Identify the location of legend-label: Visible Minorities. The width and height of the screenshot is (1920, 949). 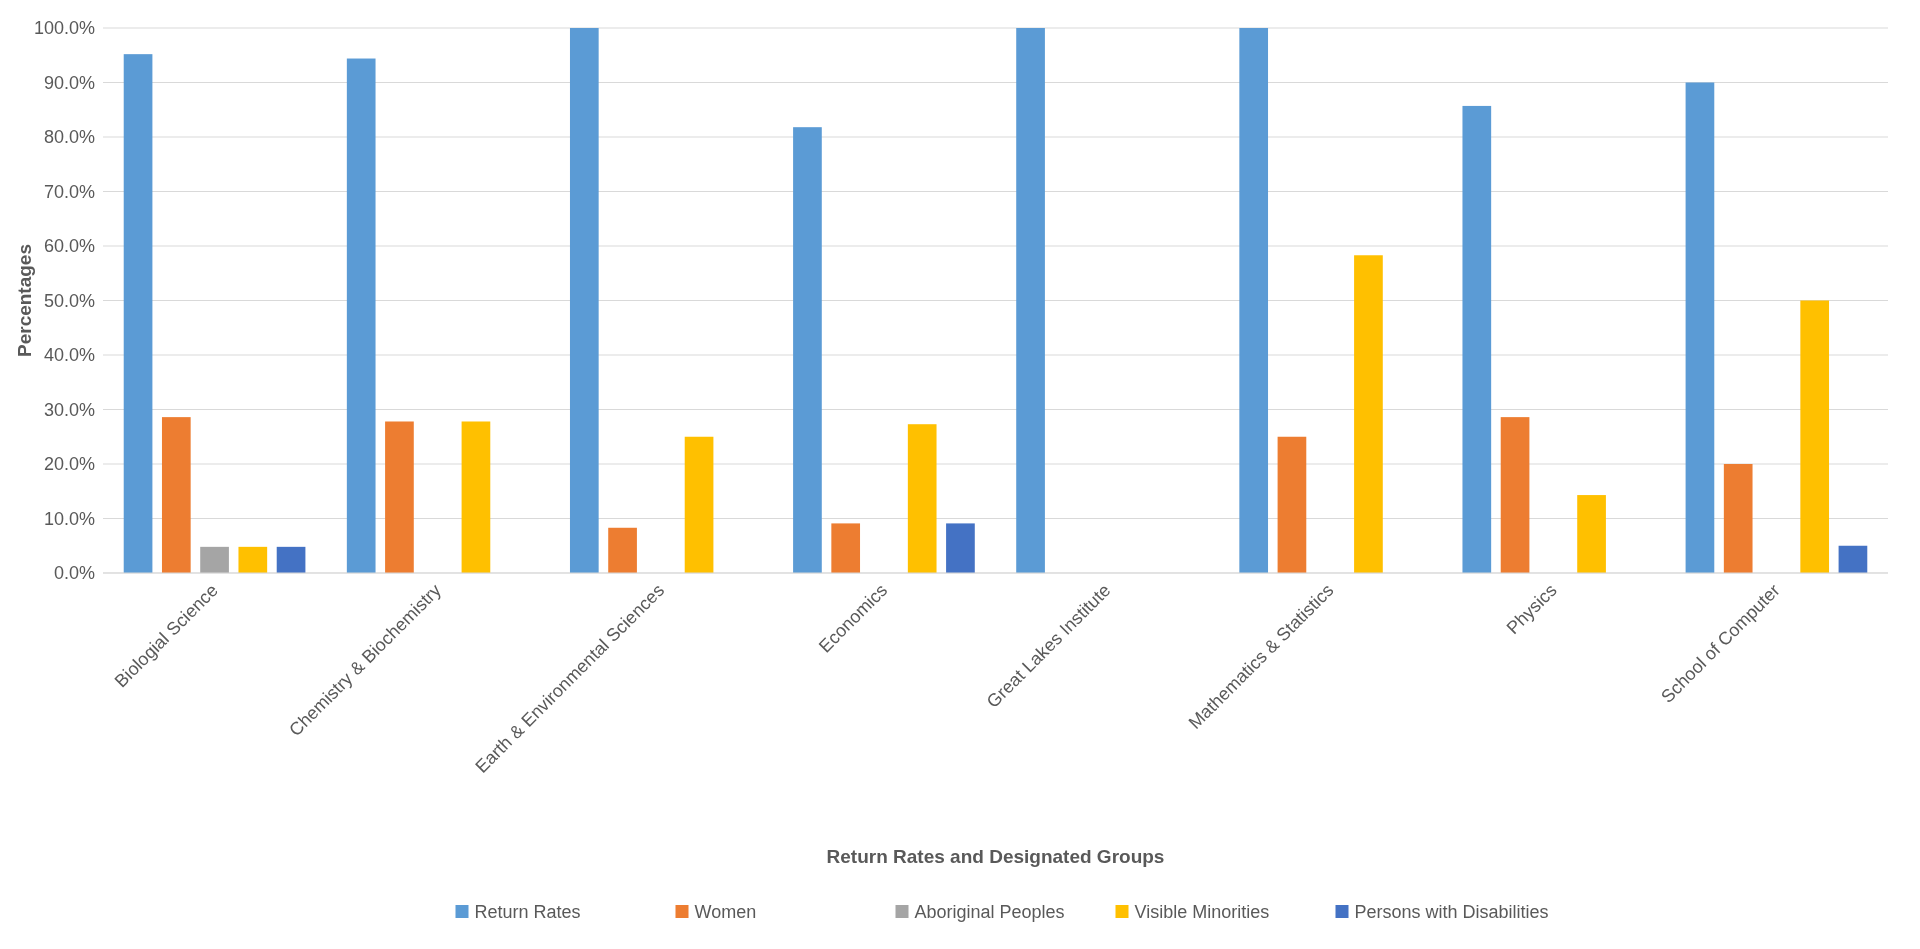
(1202, 912).